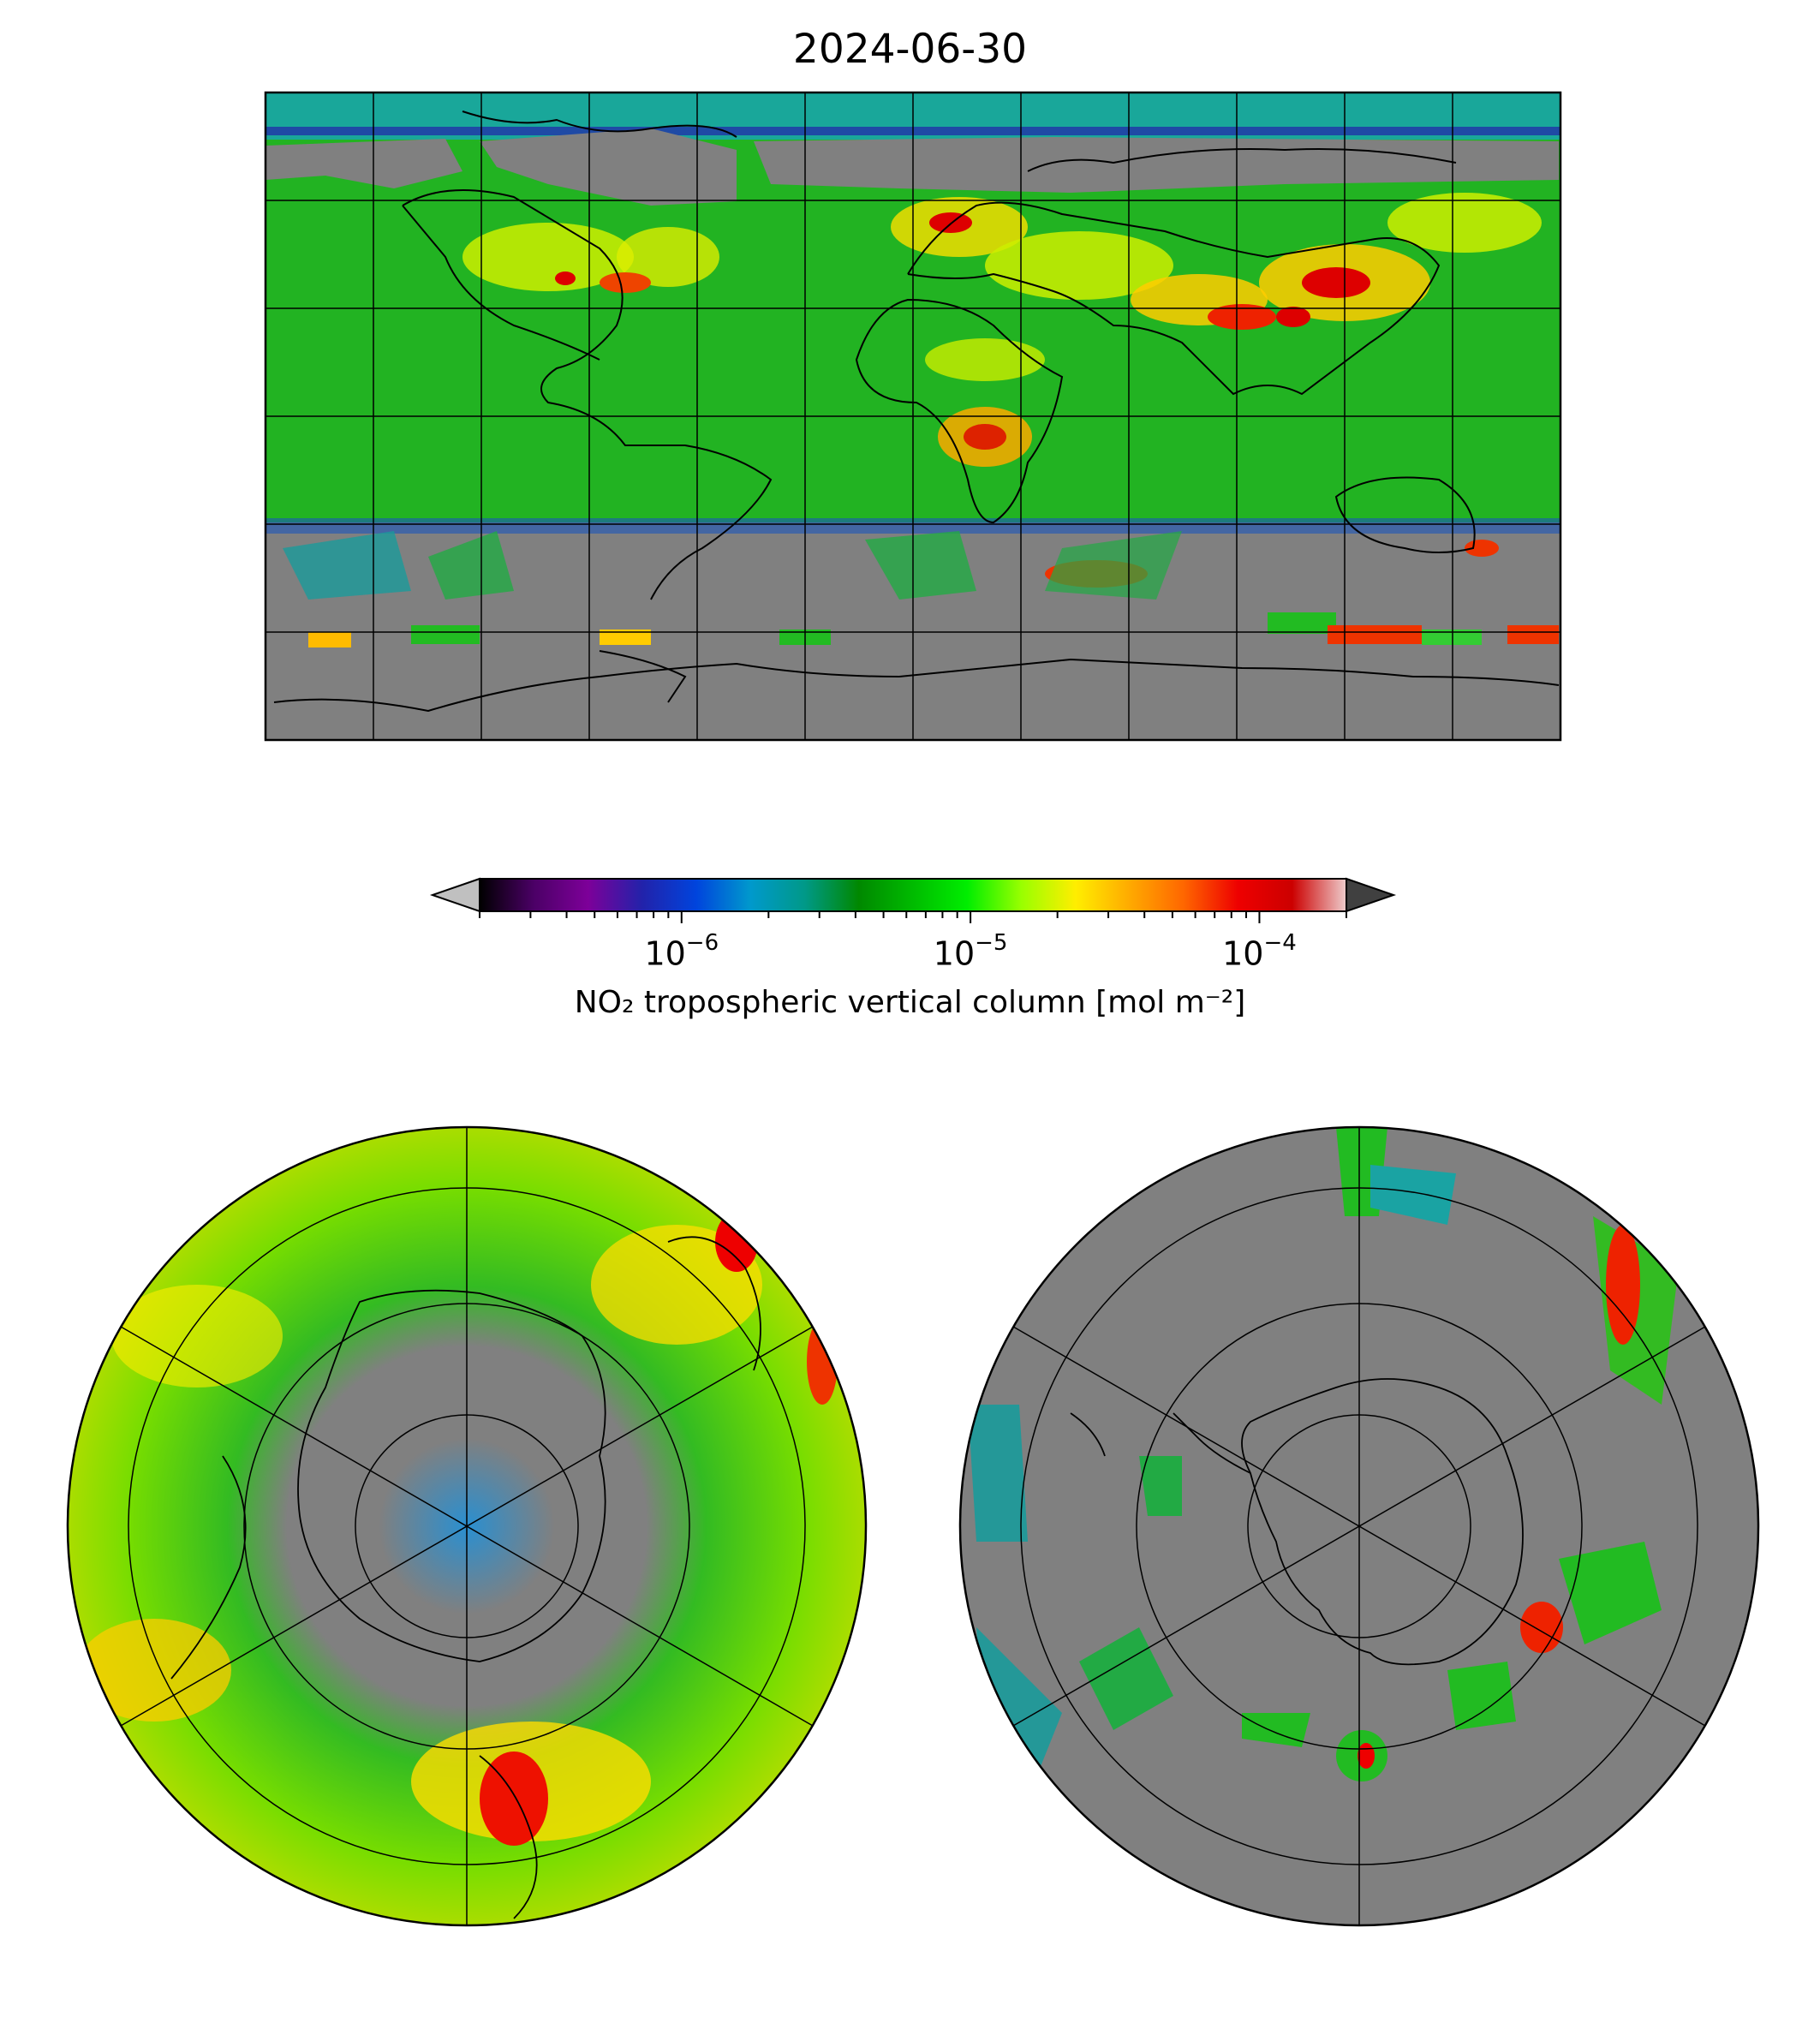 The width and height of the screenshot is (1820, 2023). I want to click on colorbar-tick-label: 10⁻⁶, so click(681, 951).